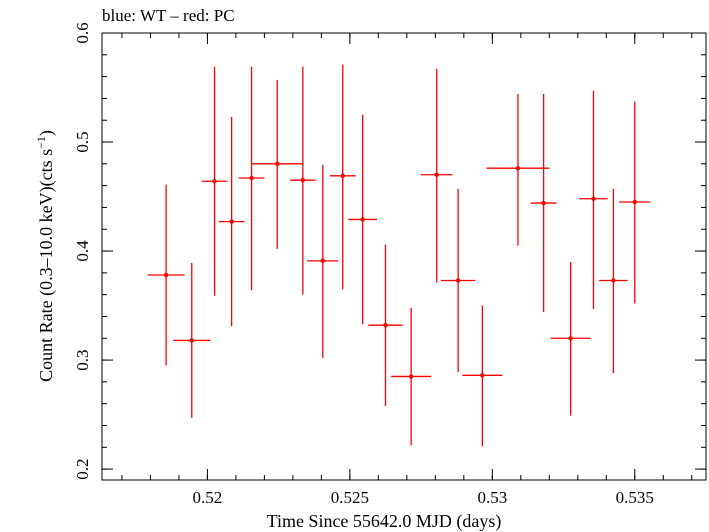 This screenshot has width=709, height=532. Describe the element at coordinates (423, 497) in the screenshot. I see `x-tick-labels: 0.52 0.525 0.53 0.535` at that location.